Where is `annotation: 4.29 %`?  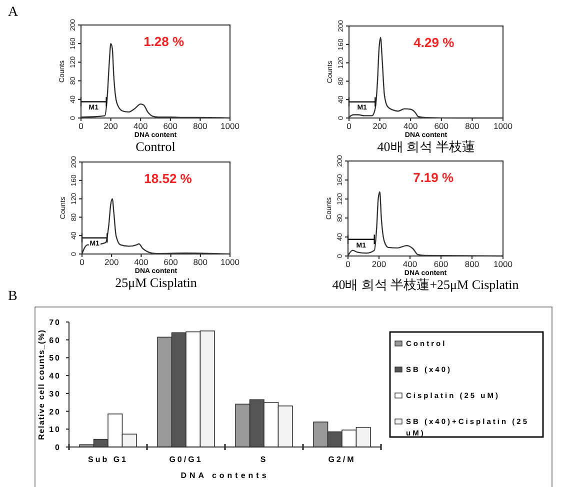 annotation: 4.29 % is located at coordinates (434, 42).